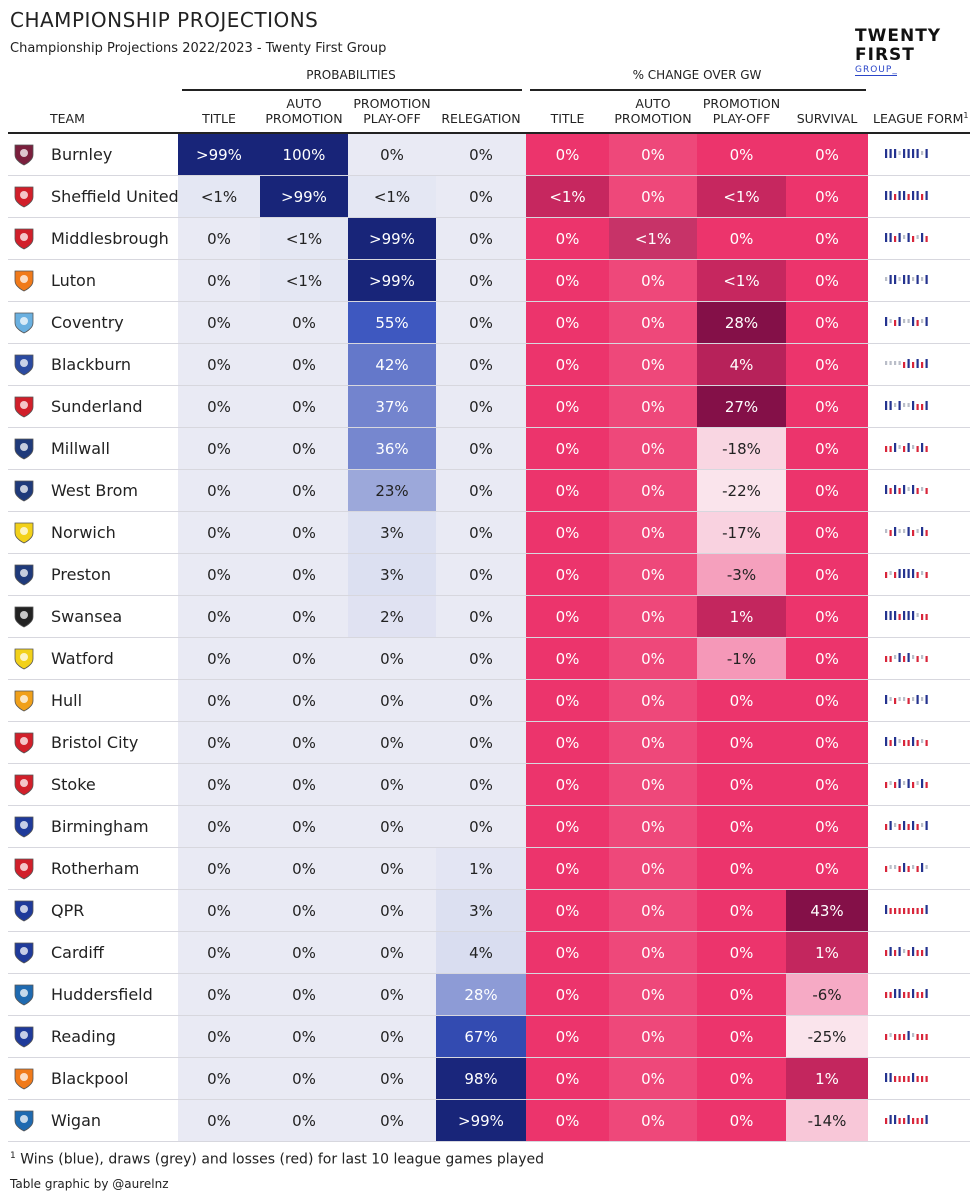 The image size is (978, 1200). What do you see at coordinates (392, 365) in the screenshot?
I see `probability-cell: 42%` at bounding box center [392, 365].